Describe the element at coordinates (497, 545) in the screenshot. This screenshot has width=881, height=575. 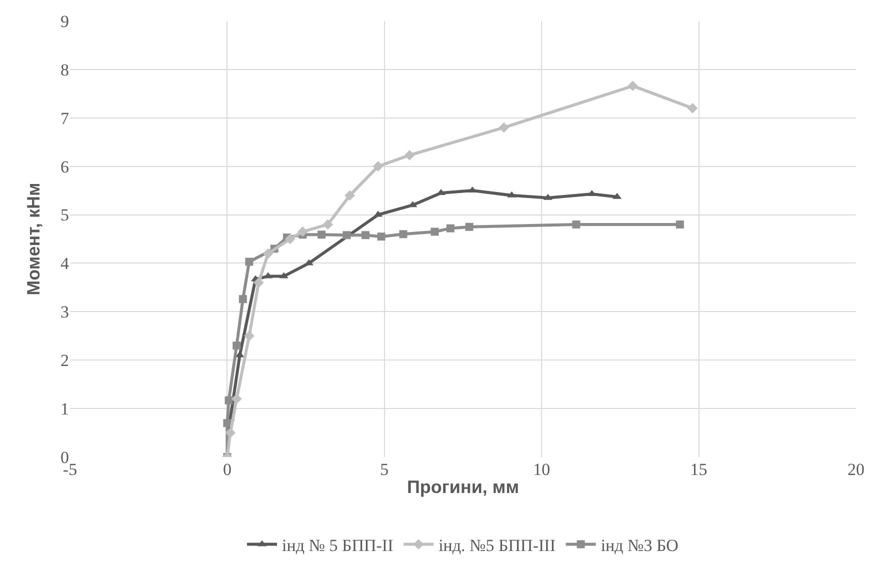
I see `legend-label: інд. №5 БПП-ІІІ` at that location.